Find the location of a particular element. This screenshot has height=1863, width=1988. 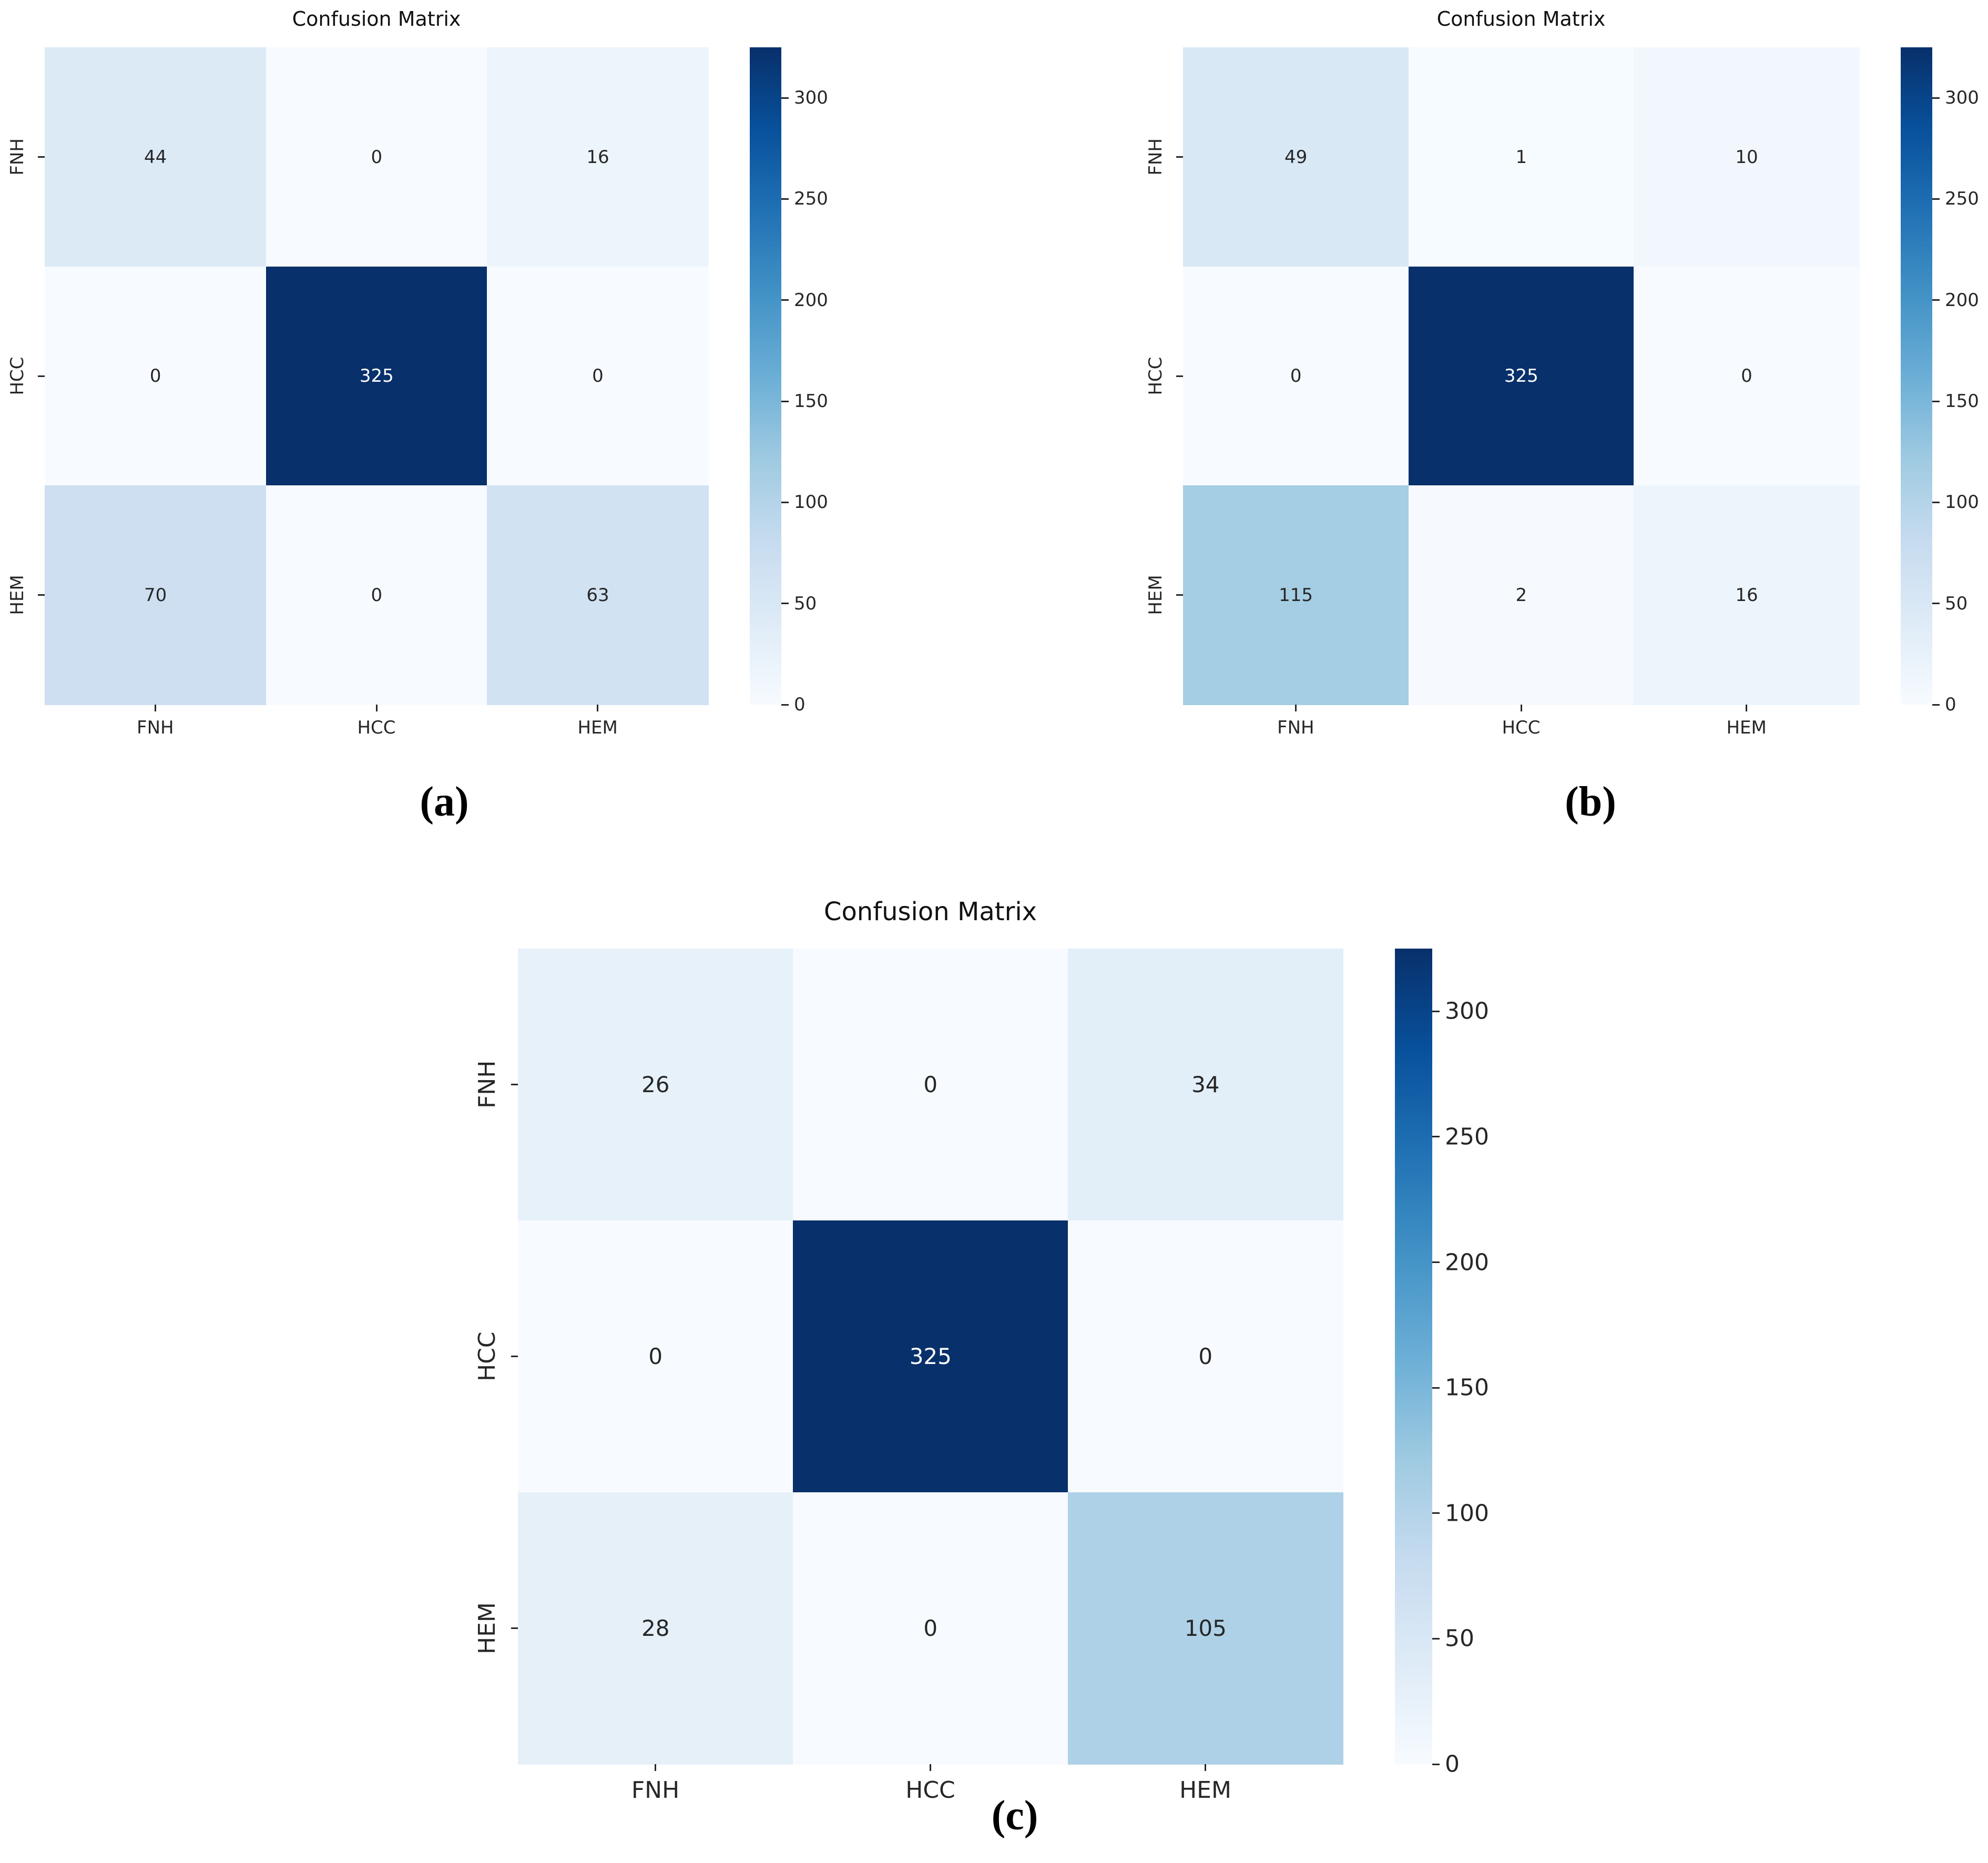

heatmap-cell: 49 is located at coordinates (1296, 157).